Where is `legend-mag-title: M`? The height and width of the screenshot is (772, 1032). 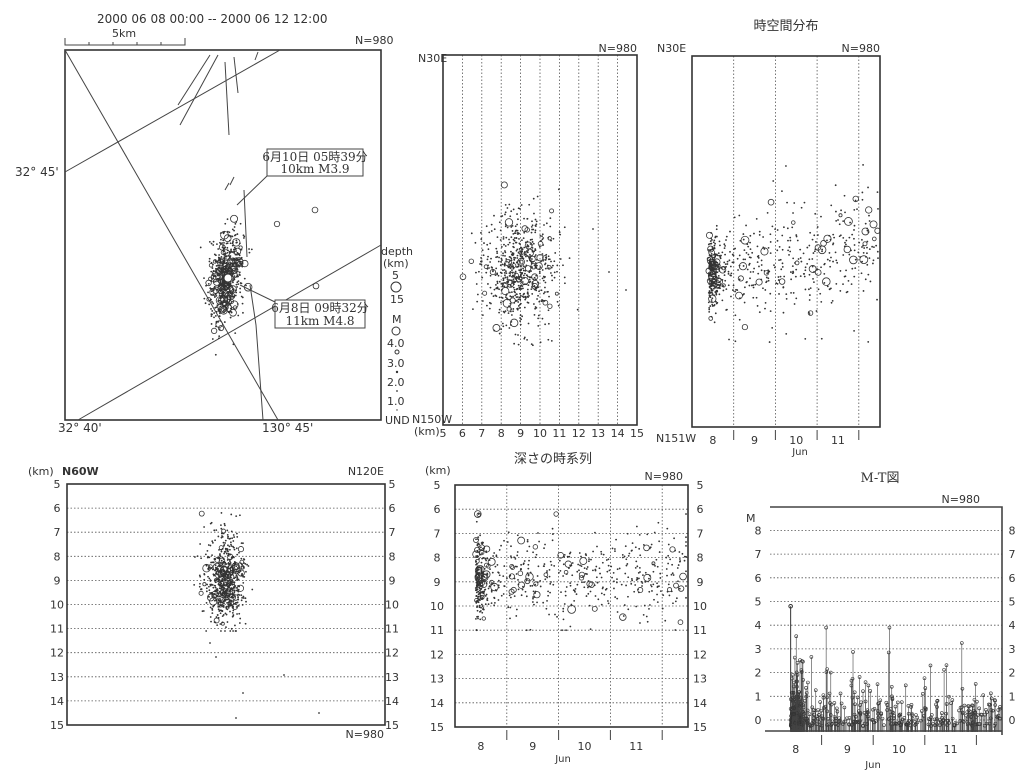
legend-mag-title: M is located at coordinates (397, 319).